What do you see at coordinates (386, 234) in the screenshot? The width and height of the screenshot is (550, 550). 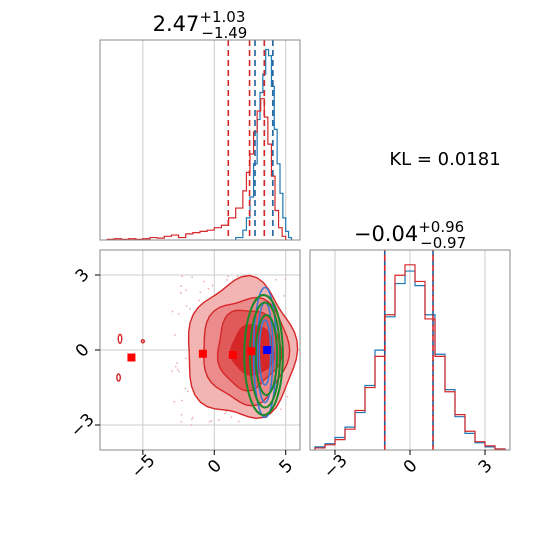 I see `title-value: −0.04` at bounding box center [386, 234].